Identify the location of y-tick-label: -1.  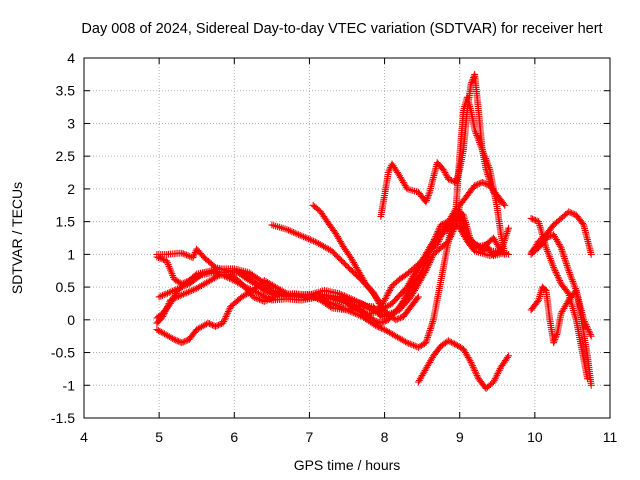
(69, 385).